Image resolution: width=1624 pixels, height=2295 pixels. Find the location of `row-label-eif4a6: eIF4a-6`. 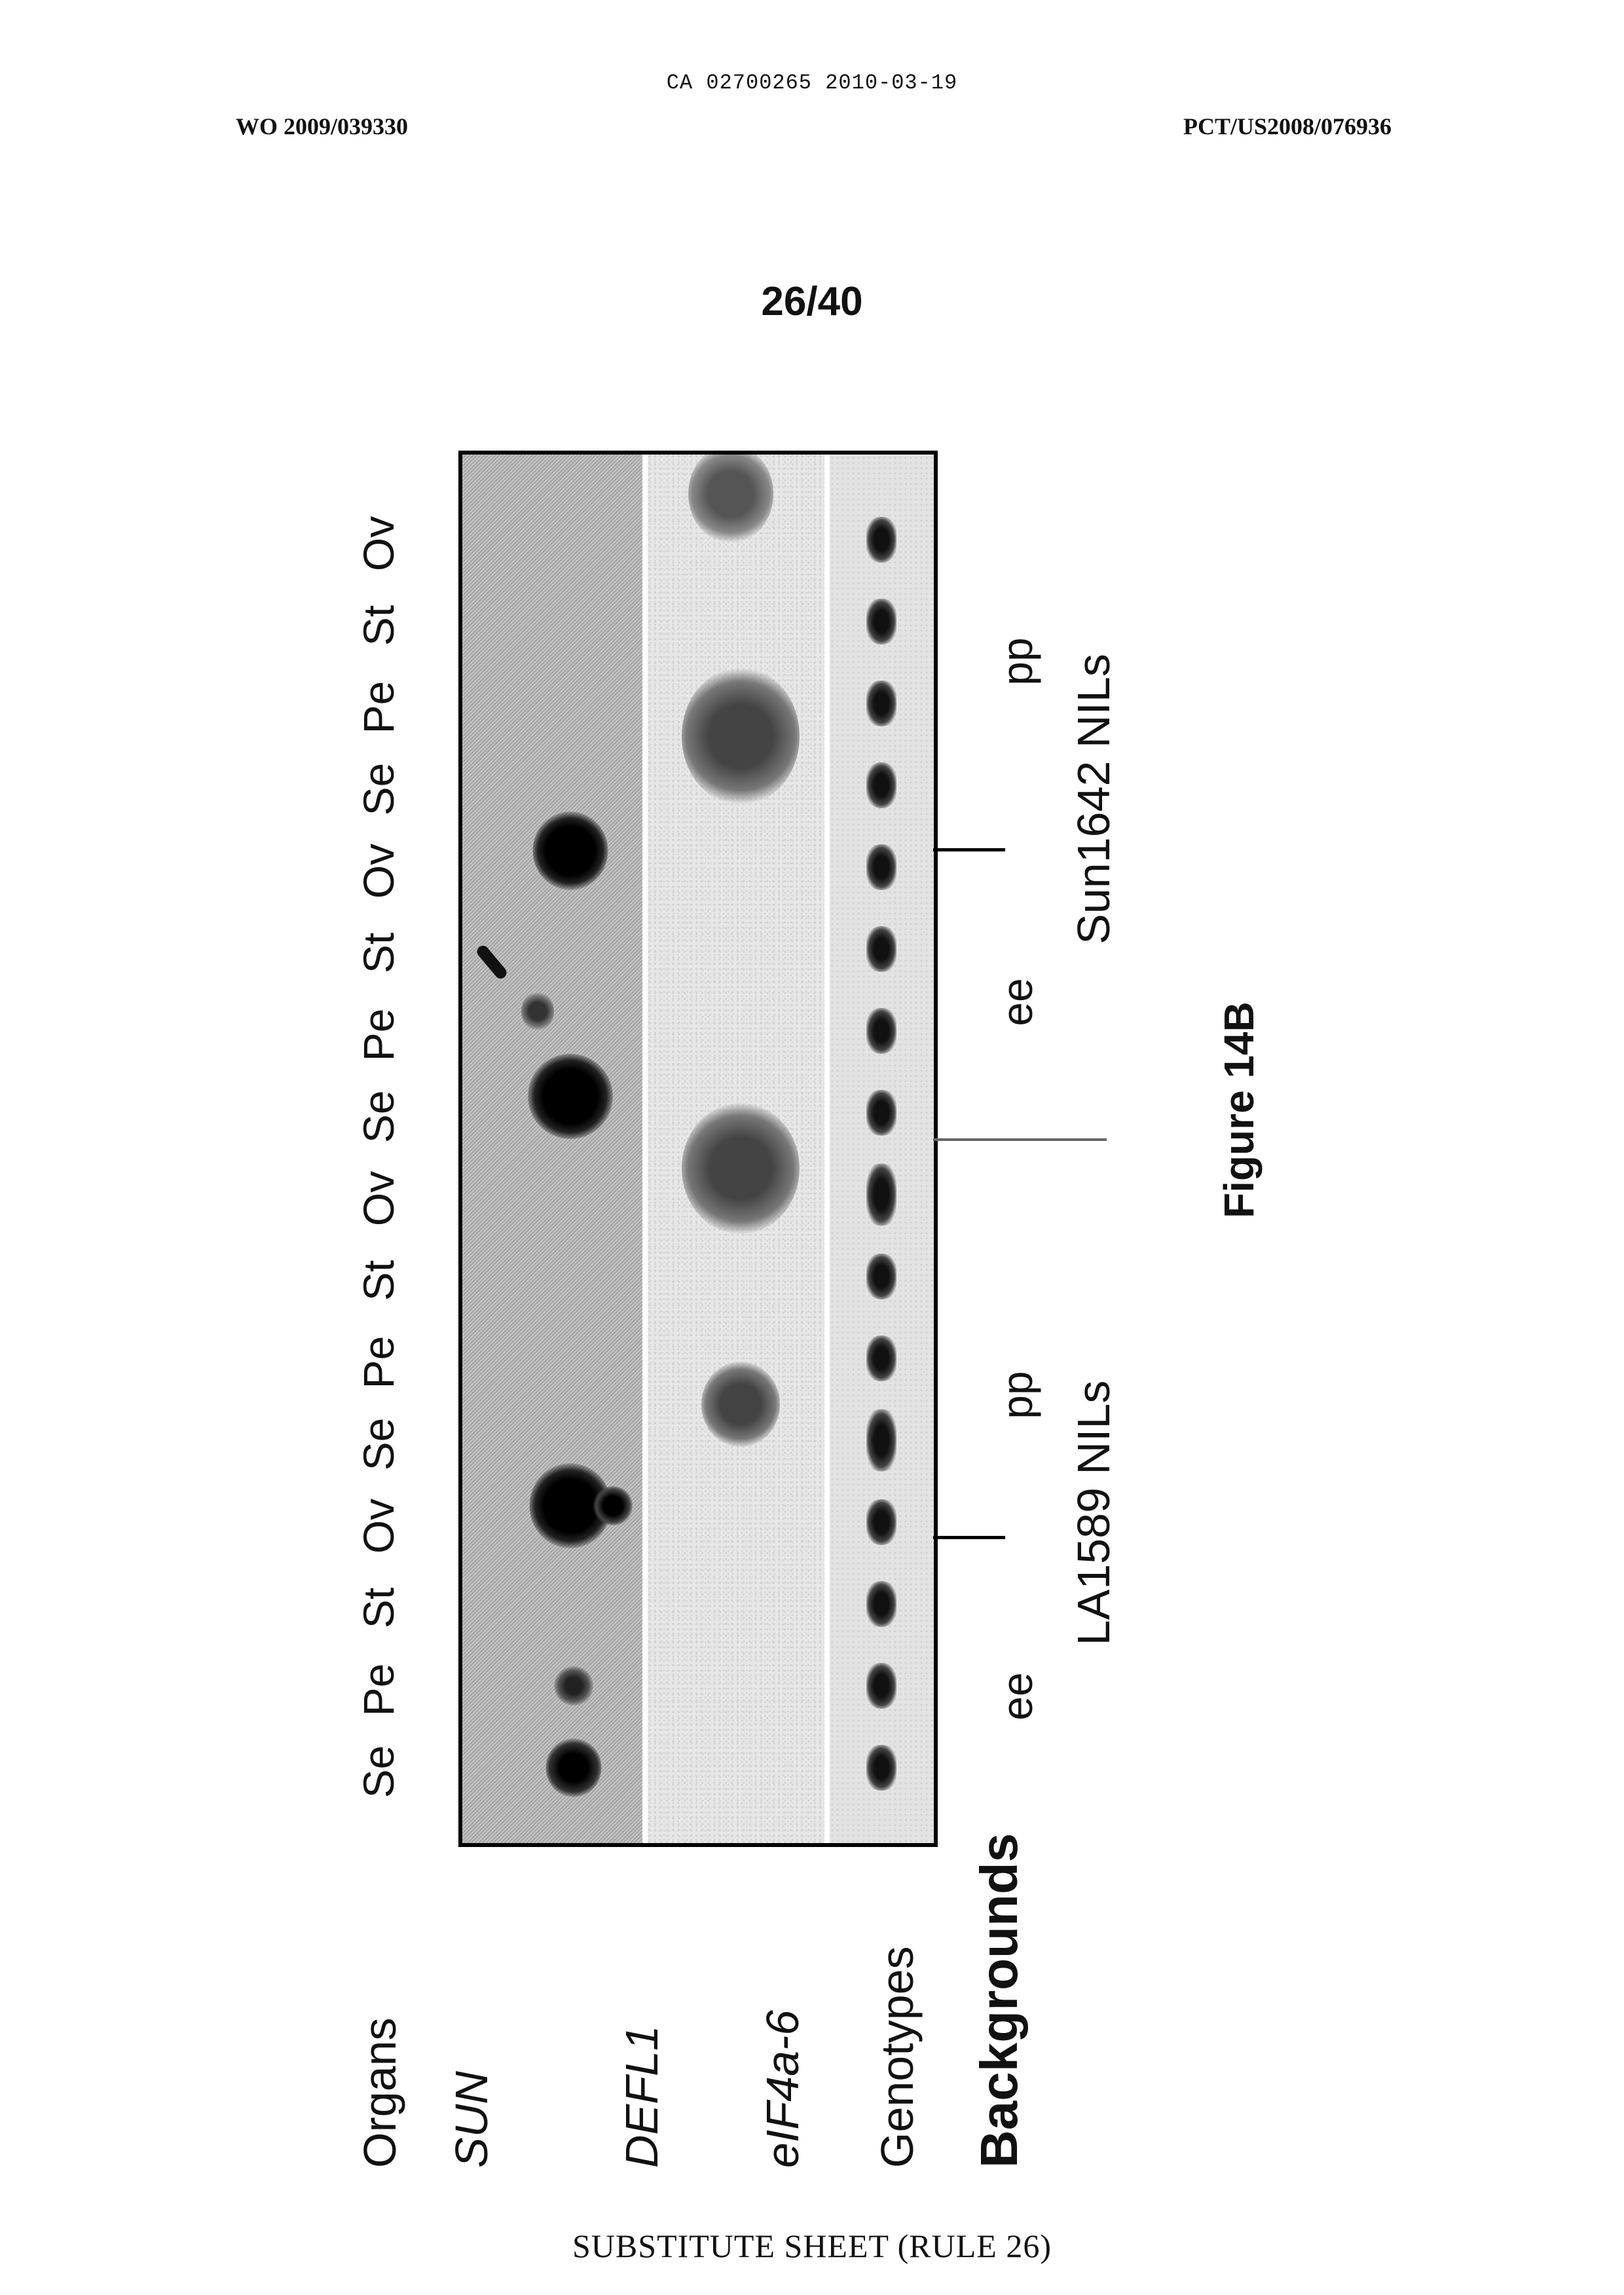

row-label-eif4a6: eIF4a-6 is located at coordinates (782, 2089).